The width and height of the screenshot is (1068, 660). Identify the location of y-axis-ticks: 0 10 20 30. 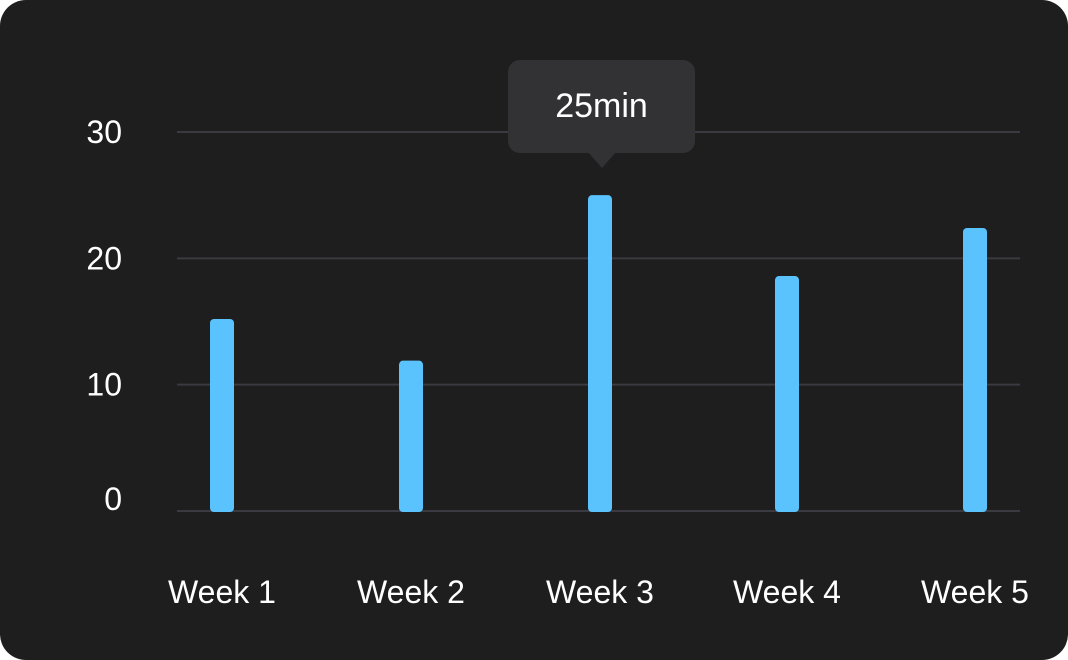
(104, 315).